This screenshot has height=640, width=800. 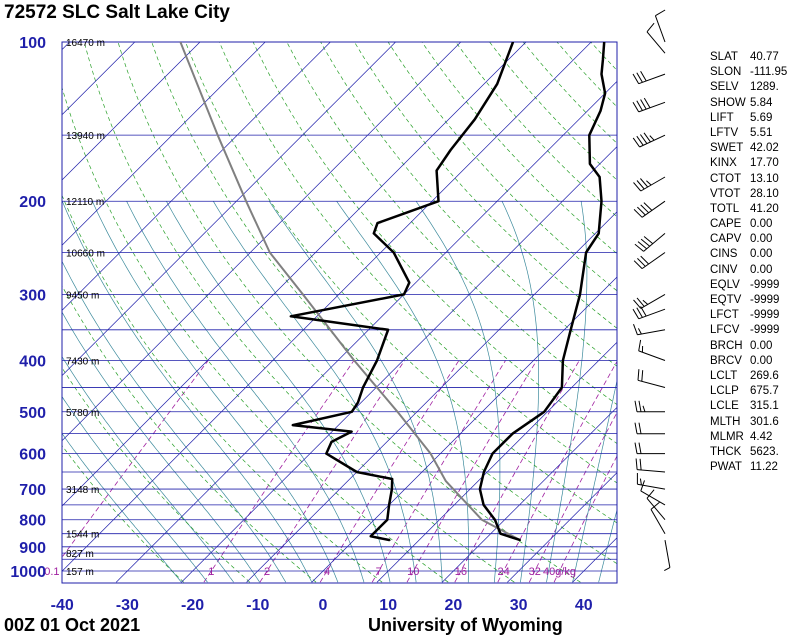 I want to click on index-name: LCLE, so click(x=724, y=406).